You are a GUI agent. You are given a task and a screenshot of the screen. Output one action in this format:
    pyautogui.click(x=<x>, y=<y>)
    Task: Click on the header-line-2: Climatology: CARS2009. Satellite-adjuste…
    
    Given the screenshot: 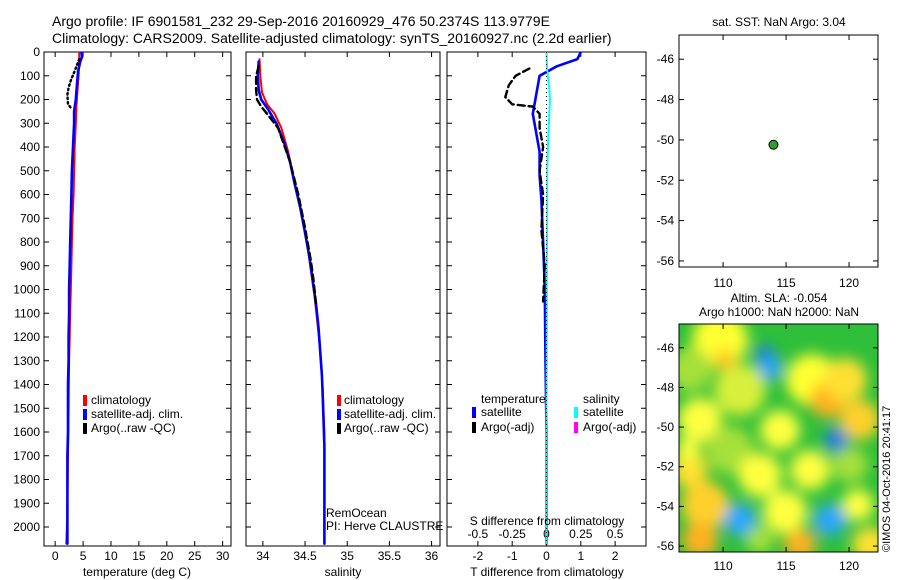 What is the action you would take?
    pyautogui.click(x=332, y=38)
    